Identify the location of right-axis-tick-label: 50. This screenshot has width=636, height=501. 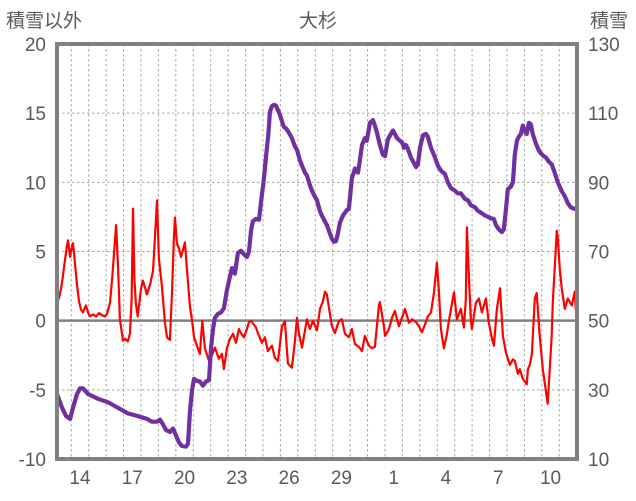
(598, 322).